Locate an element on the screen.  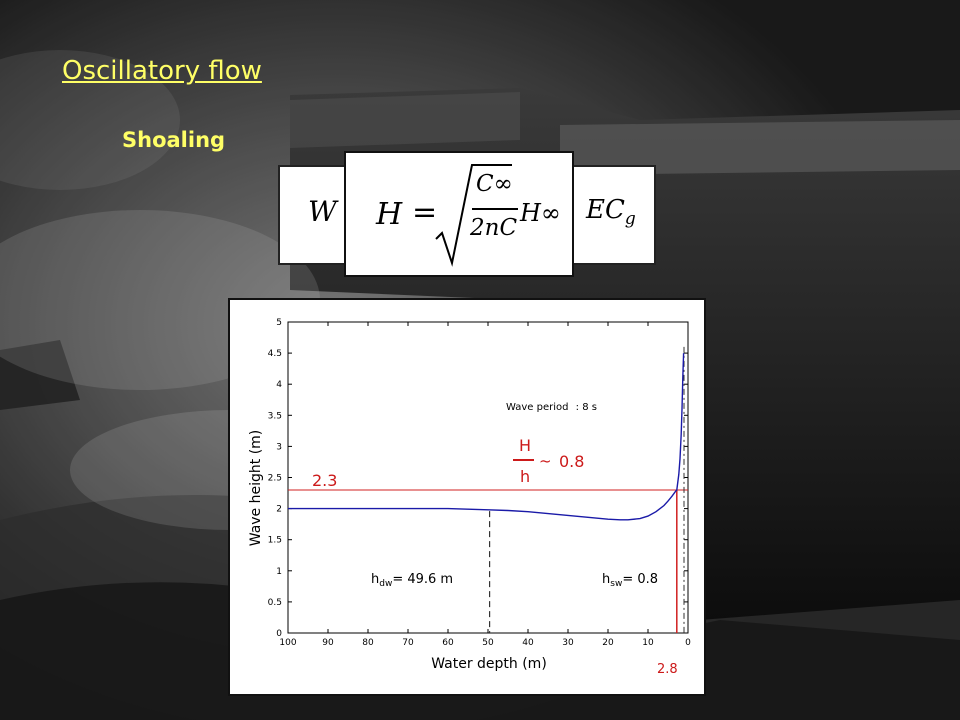
hdw-annotation: hdw= 49.6 m is located at coordinates (412, 580).